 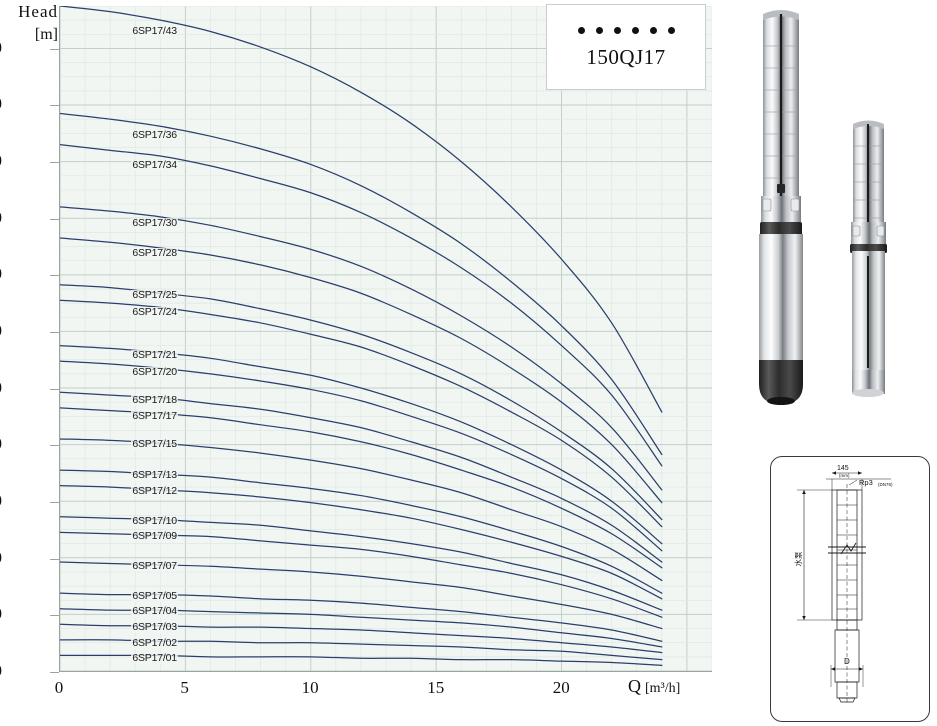 What do you see at coordinates (1, 501) in the screenshot?
I see `y-axis-tick-label: 120` at bounding box center [1, 501].